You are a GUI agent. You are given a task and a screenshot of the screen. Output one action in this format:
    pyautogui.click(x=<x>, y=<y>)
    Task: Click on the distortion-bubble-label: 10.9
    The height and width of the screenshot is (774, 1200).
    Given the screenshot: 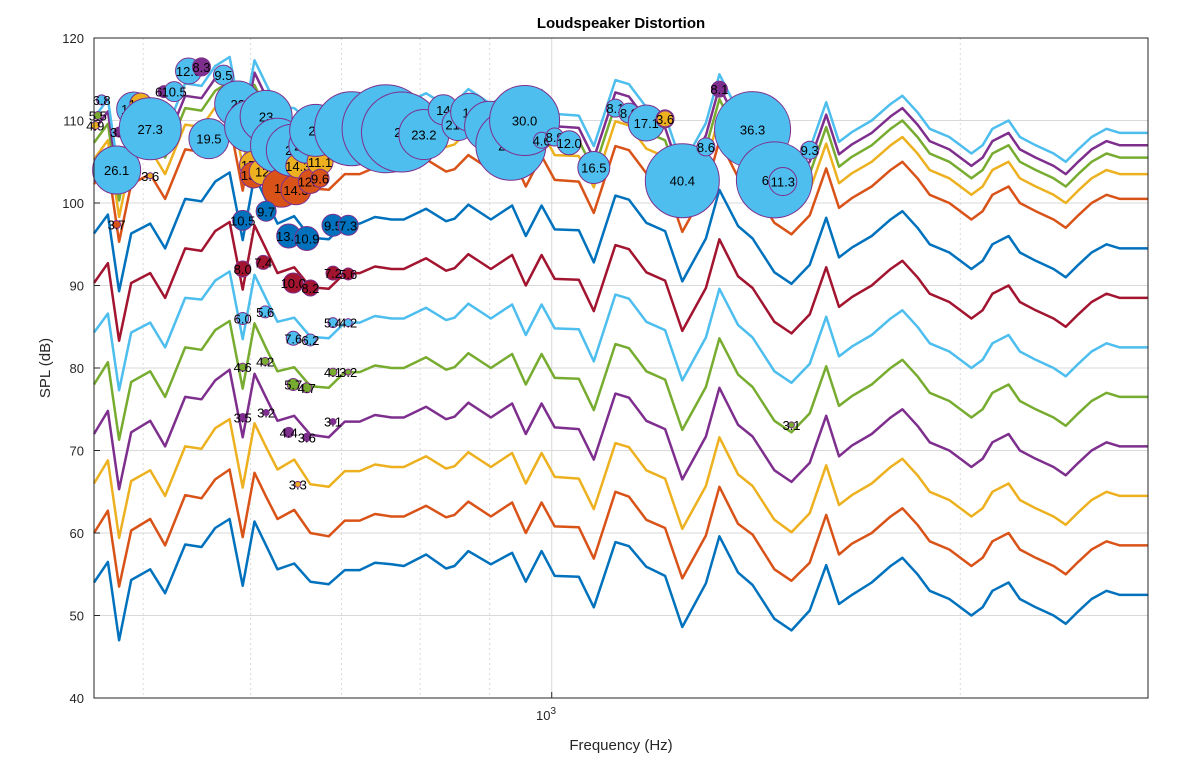 What is the action you would take?
    pyautogui.click(x=306, y=238)
    